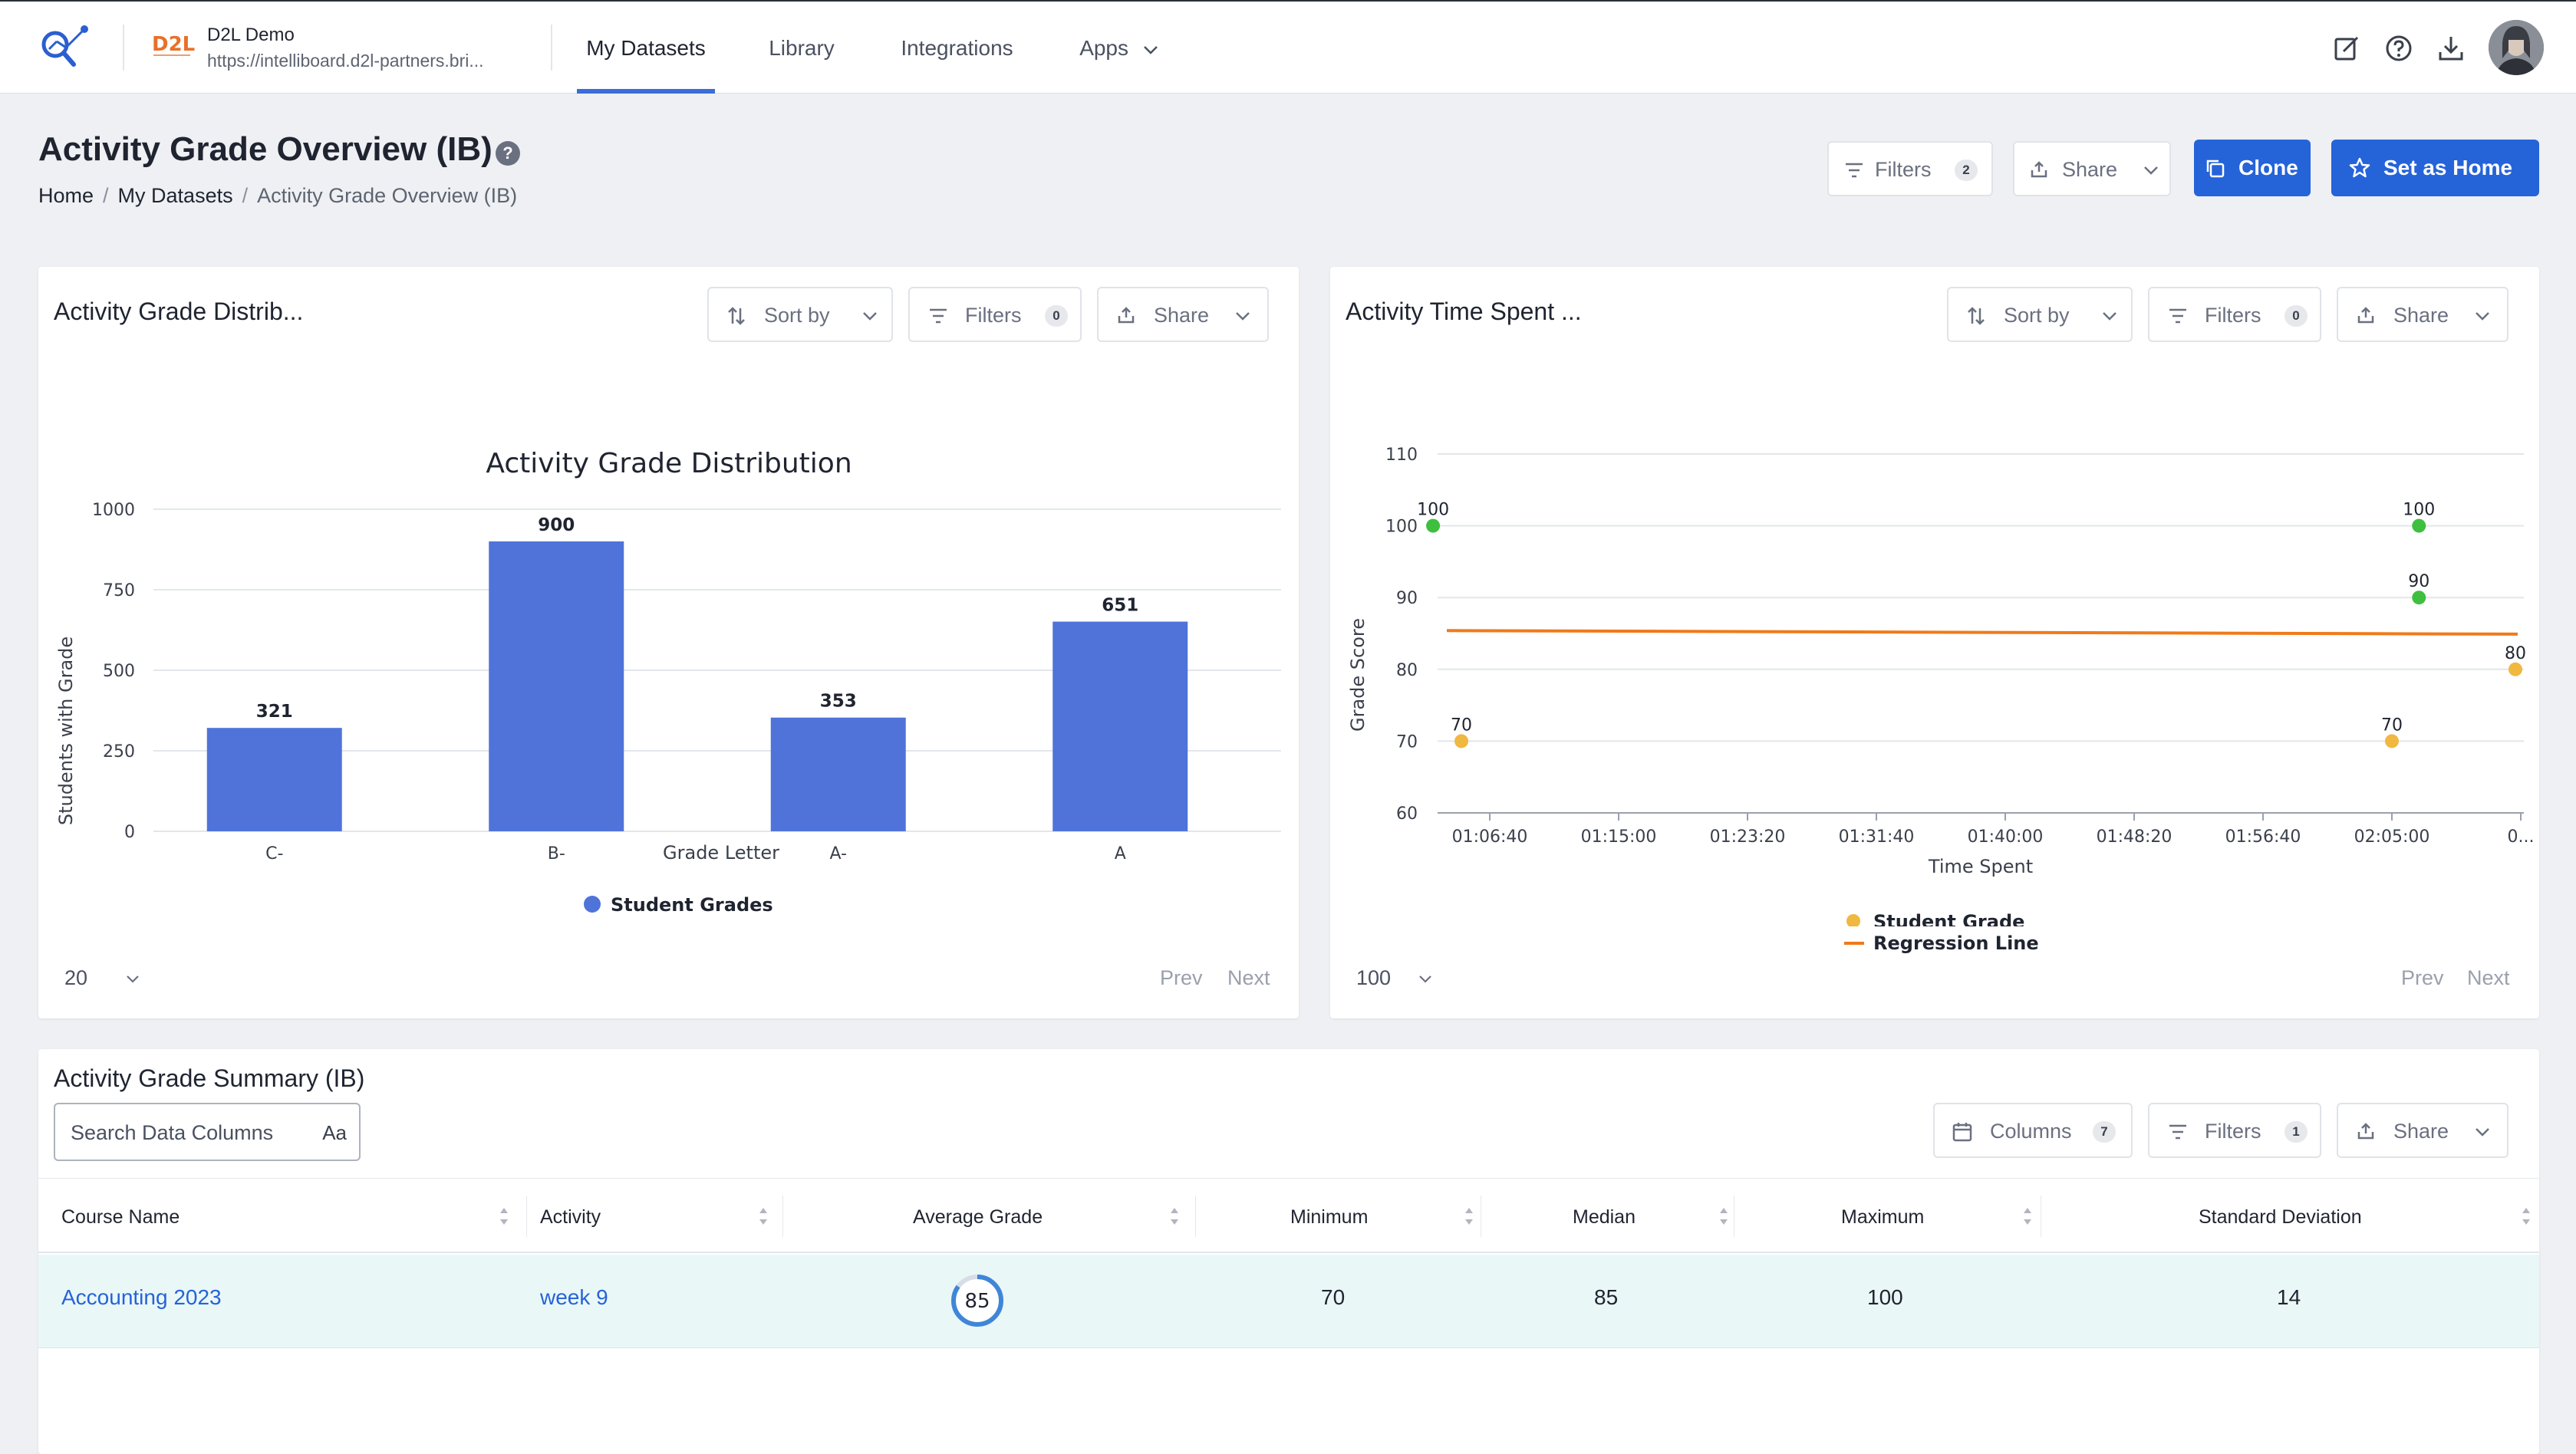  What do you see at coordinates (1288, 1301) in the screenshot?
I see `table-row: Accounting 2023 week 9 85 70 85 100 14` at bounding box center [1288, 1301].